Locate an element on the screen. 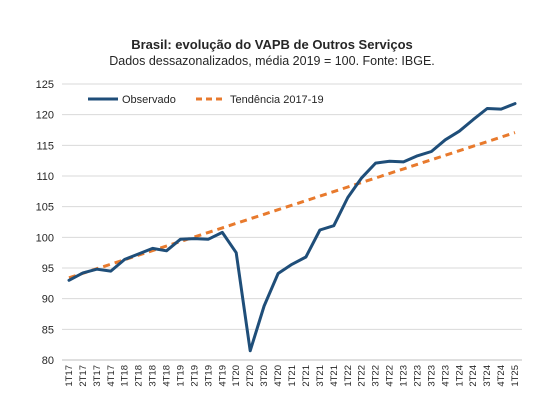  legend-label-tendencia: Tendência 2017-19 is located at coordinates (277, 100).